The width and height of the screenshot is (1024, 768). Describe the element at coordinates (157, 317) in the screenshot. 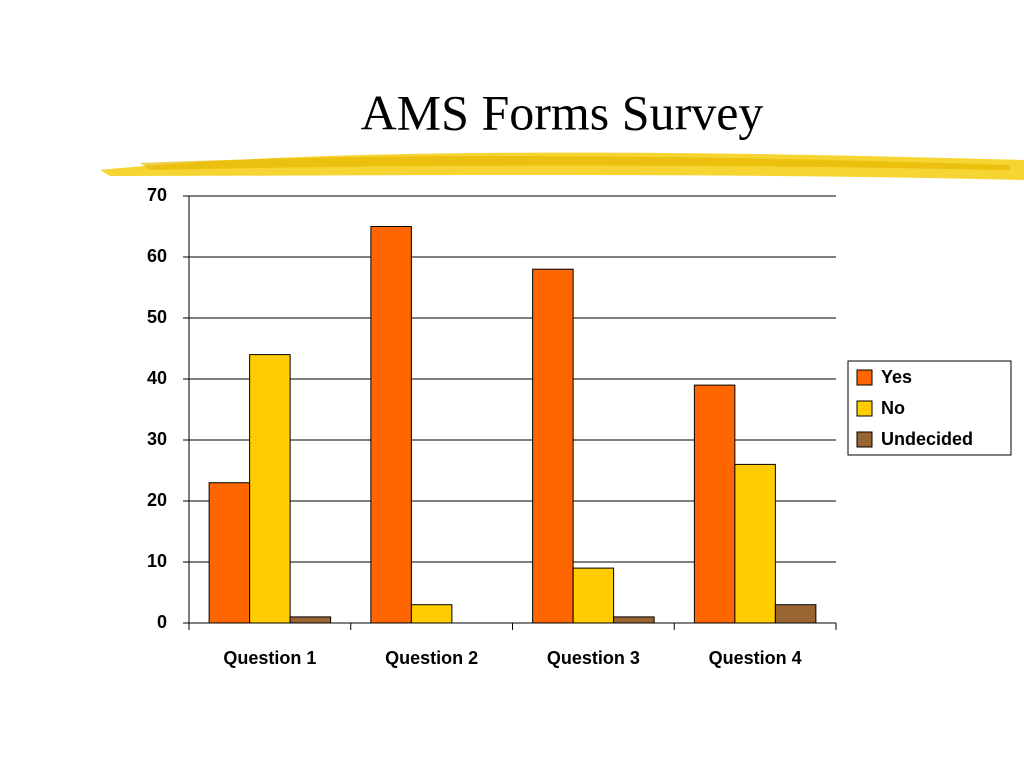

I see `y-tick-label: 50` at that location.